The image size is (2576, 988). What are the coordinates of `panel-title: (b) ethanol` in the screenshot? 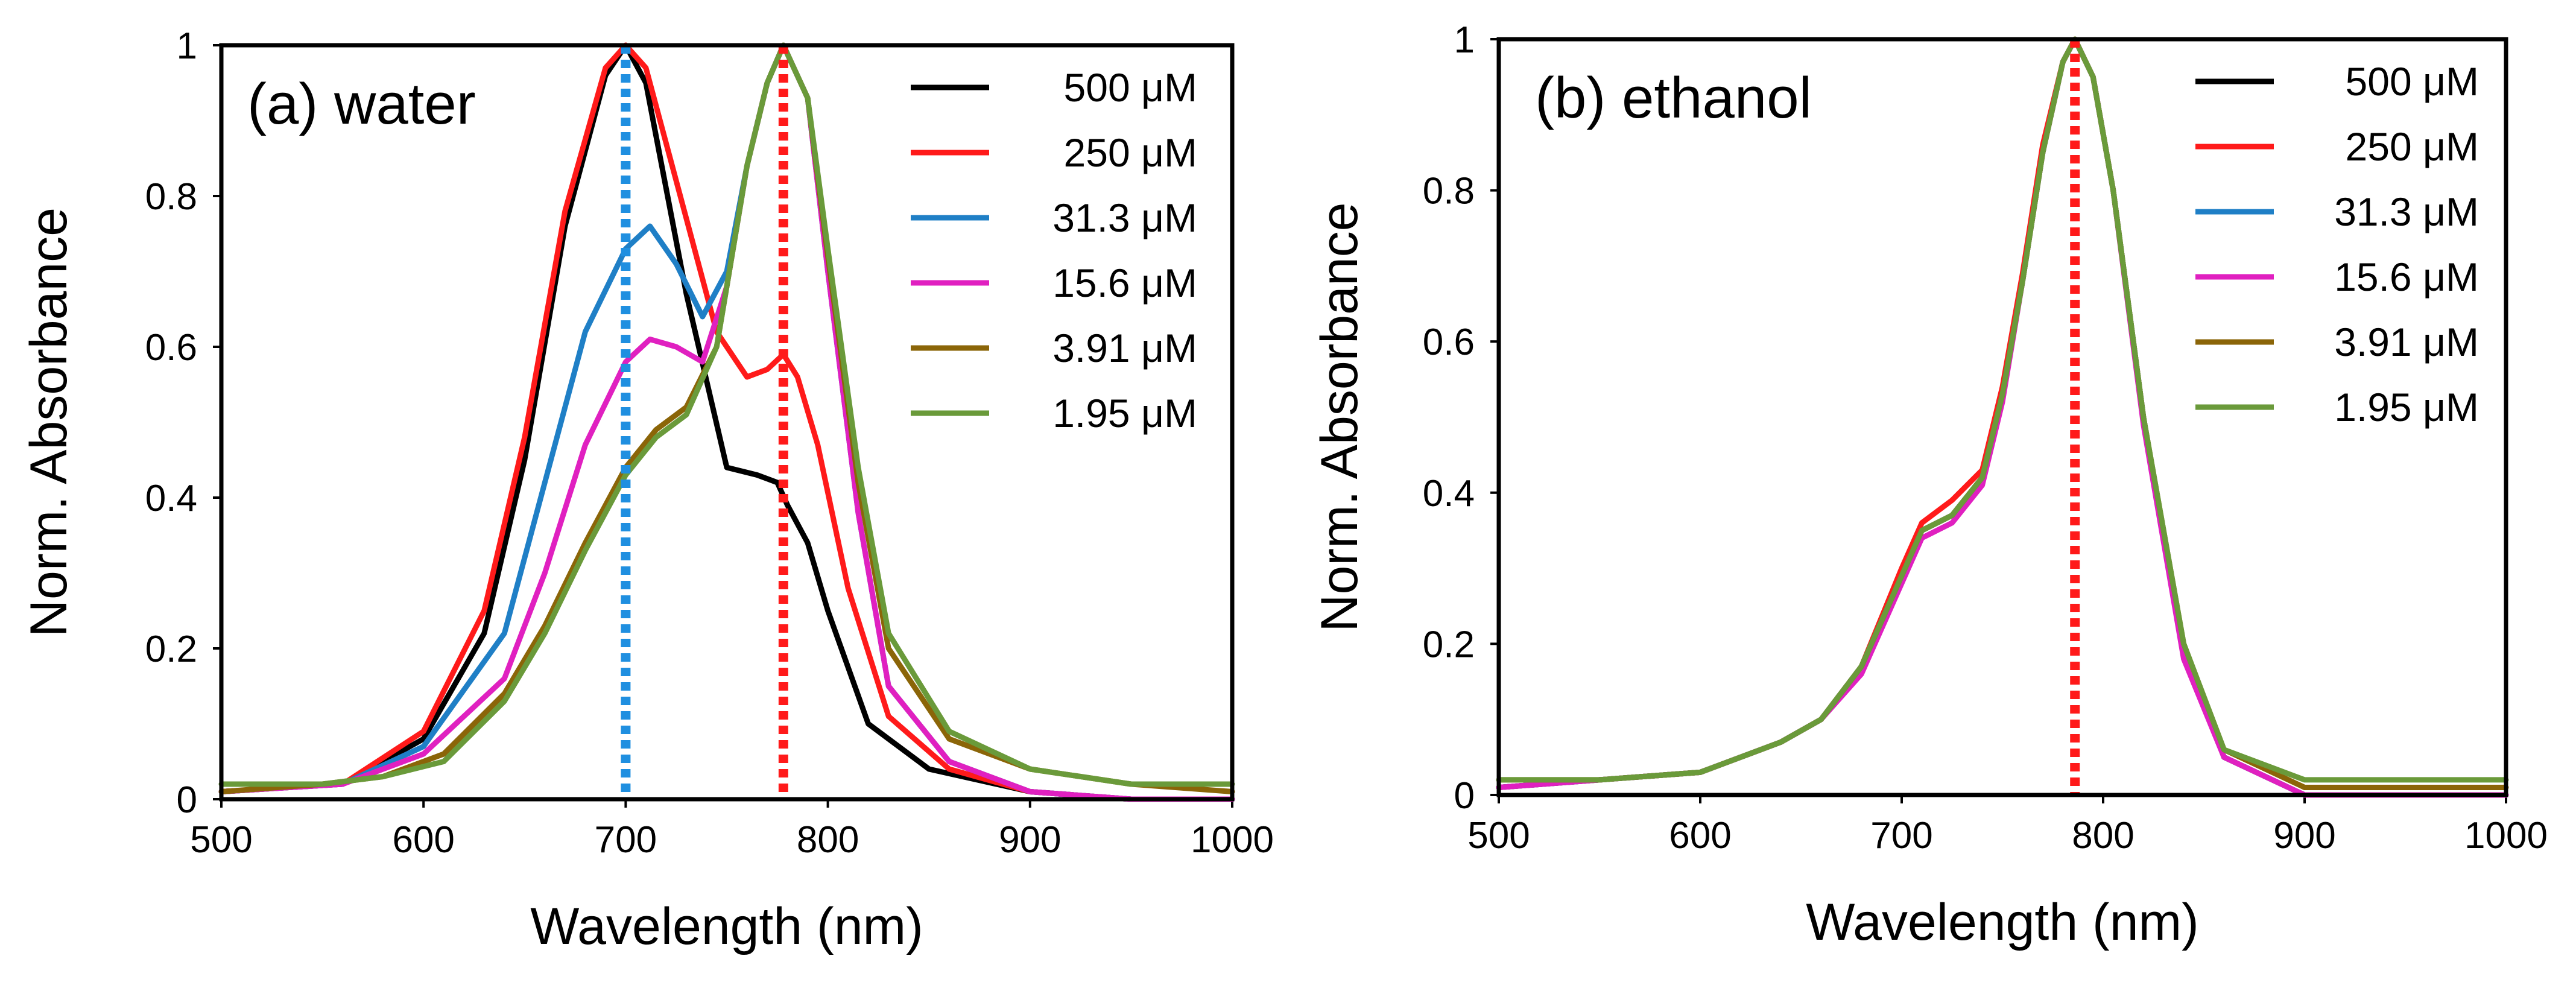 It's located at (1673, 98).